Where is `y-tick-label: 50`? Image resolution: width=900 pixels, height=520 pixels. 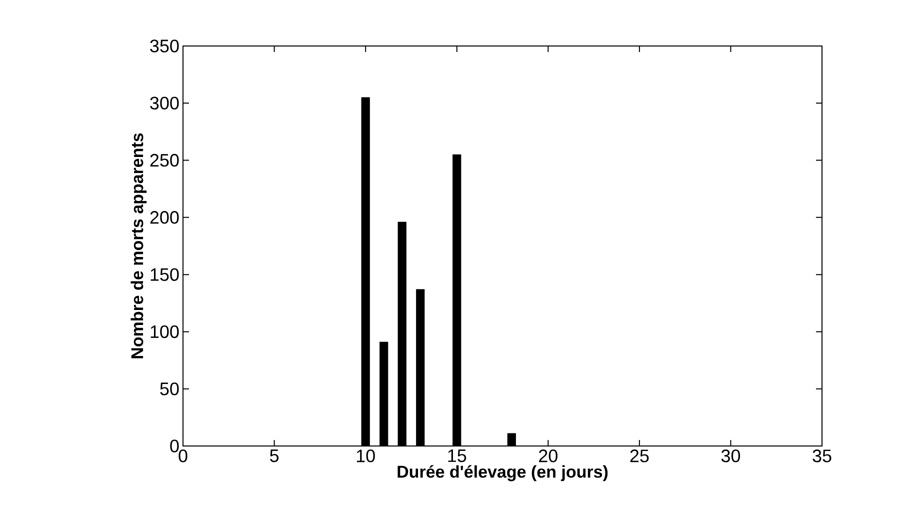 y-tick-label: 50 is located at coordinates (169, 389).